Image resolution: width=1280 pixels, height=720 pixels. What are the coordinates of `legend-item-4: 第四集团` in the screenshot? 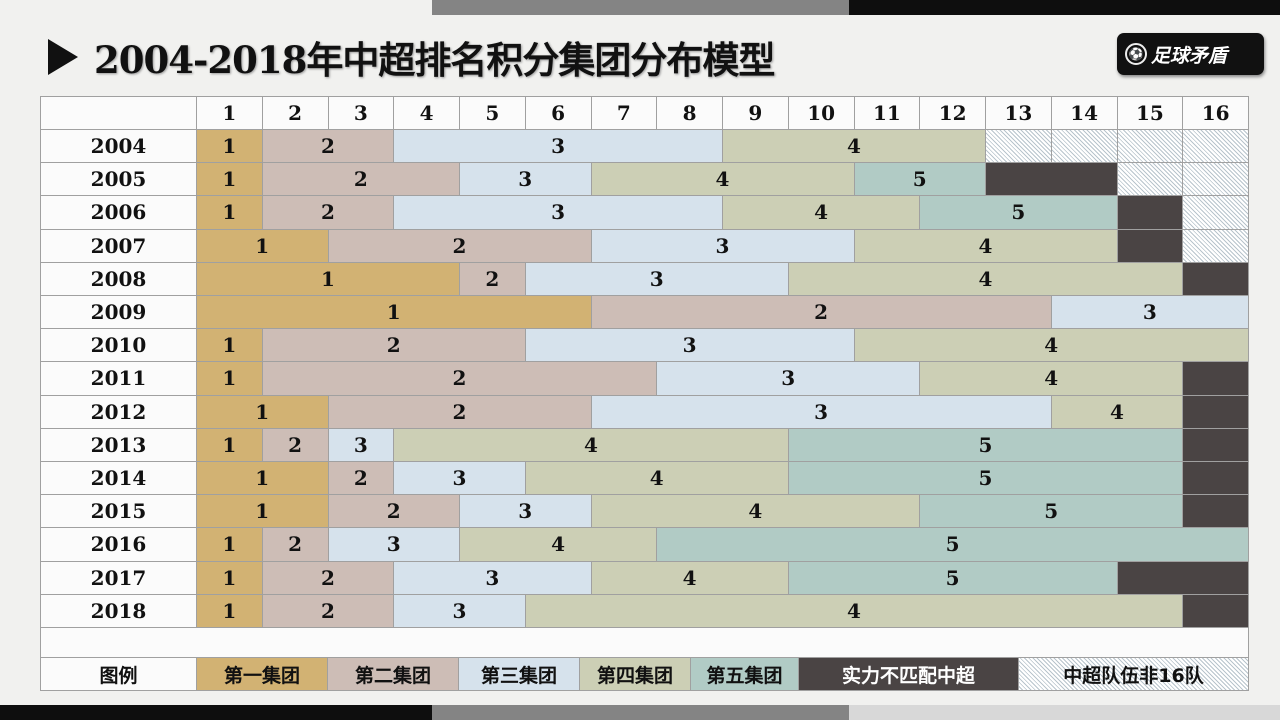 It's located at (635, 674).